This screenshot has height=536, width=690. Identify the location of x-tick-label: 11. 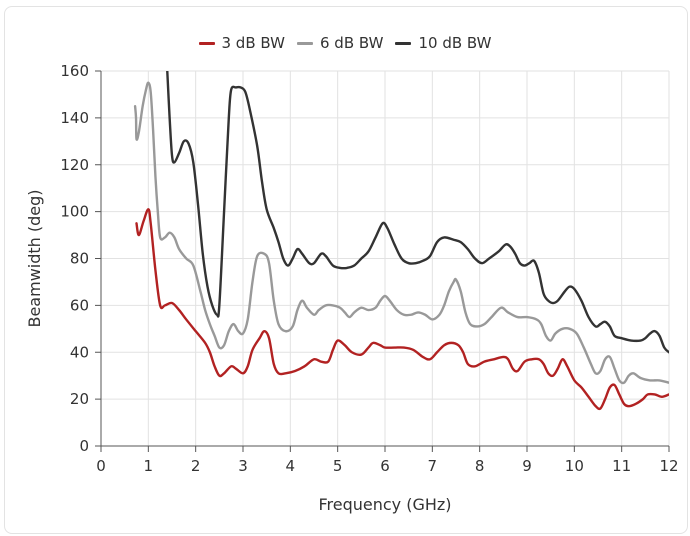
(621, 466).